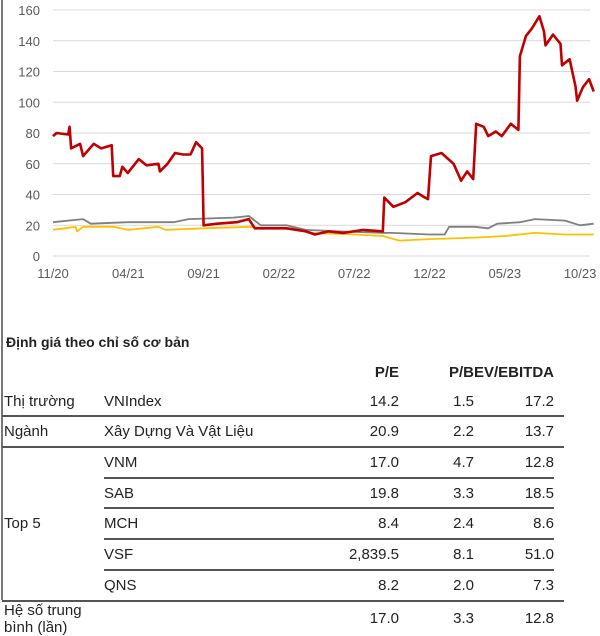  I want to click on x-tick-label: 09/21, so click(203, 273).